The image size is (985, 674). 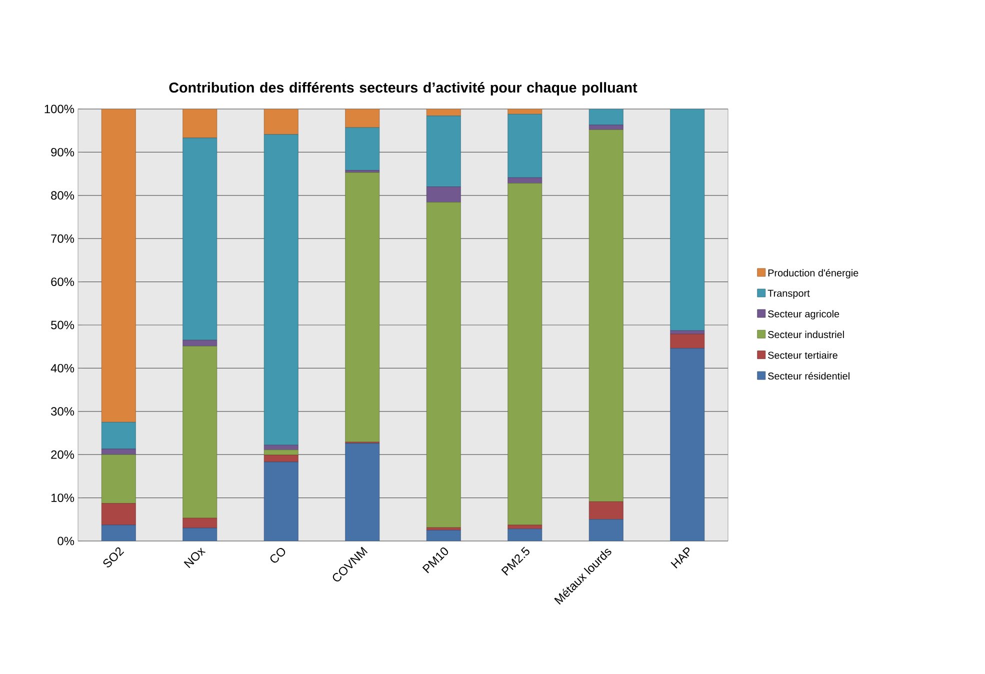 What do you see at coordinates (62, 325) in the screenshot?
I see `y-tick-label: 50%` at bounding box center [62, 325].